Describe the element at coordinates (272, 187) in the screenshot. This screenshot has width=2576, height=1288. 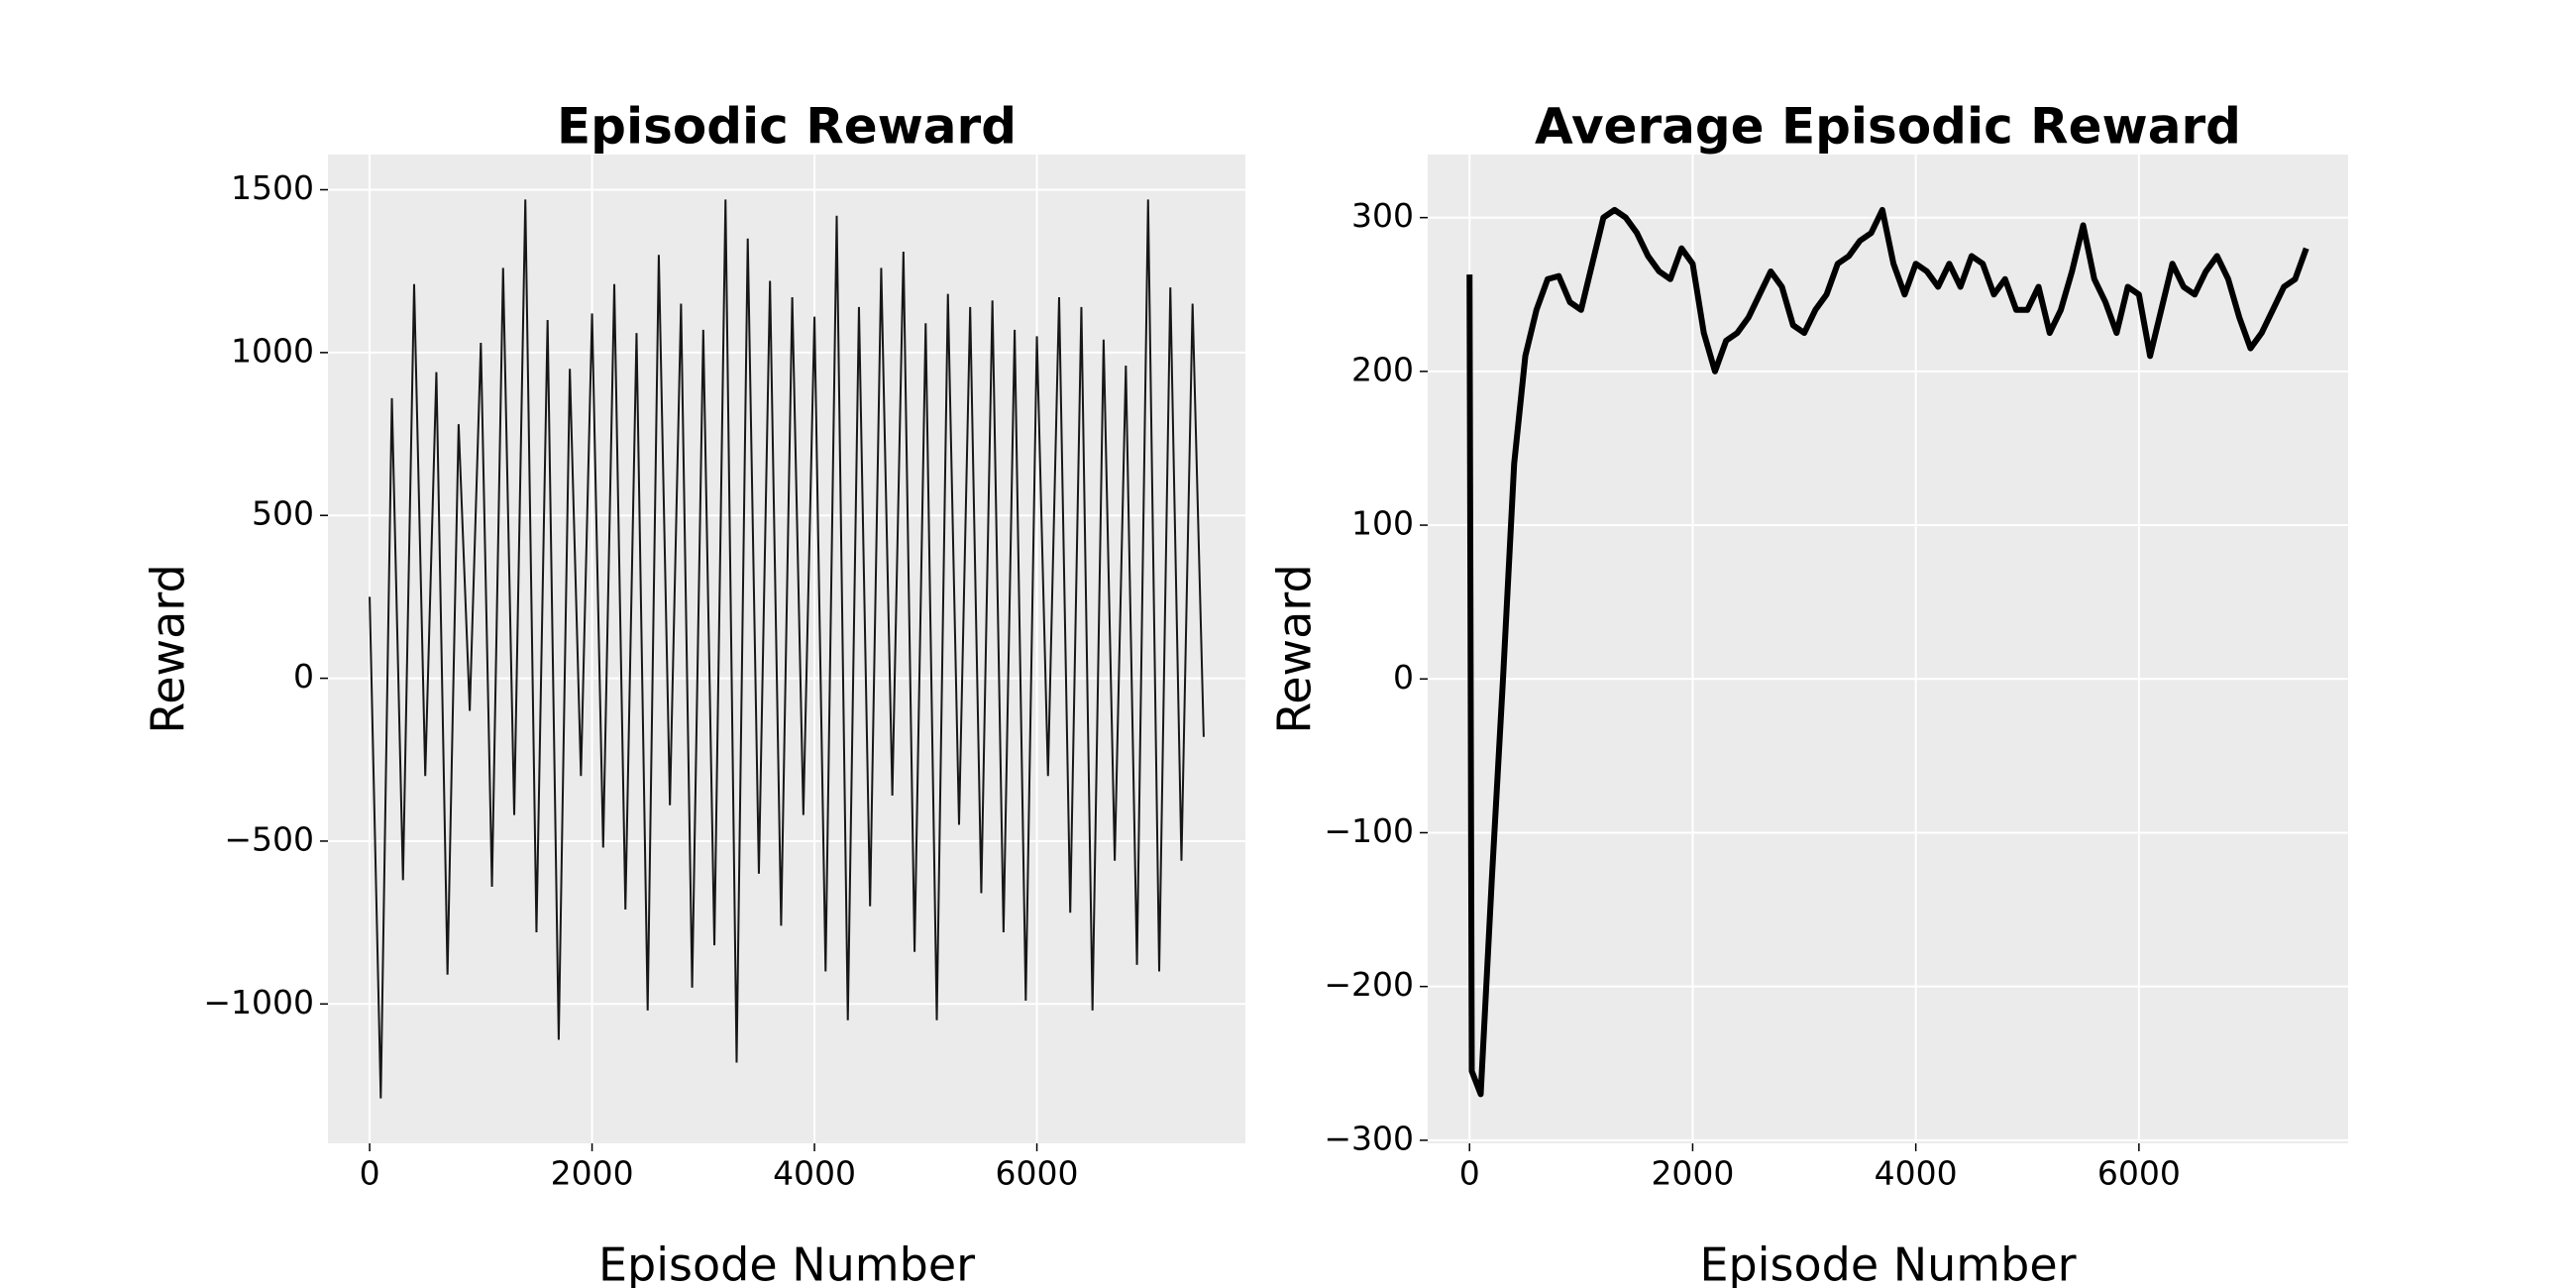
I see `y-tick-label: 1500` at that location.